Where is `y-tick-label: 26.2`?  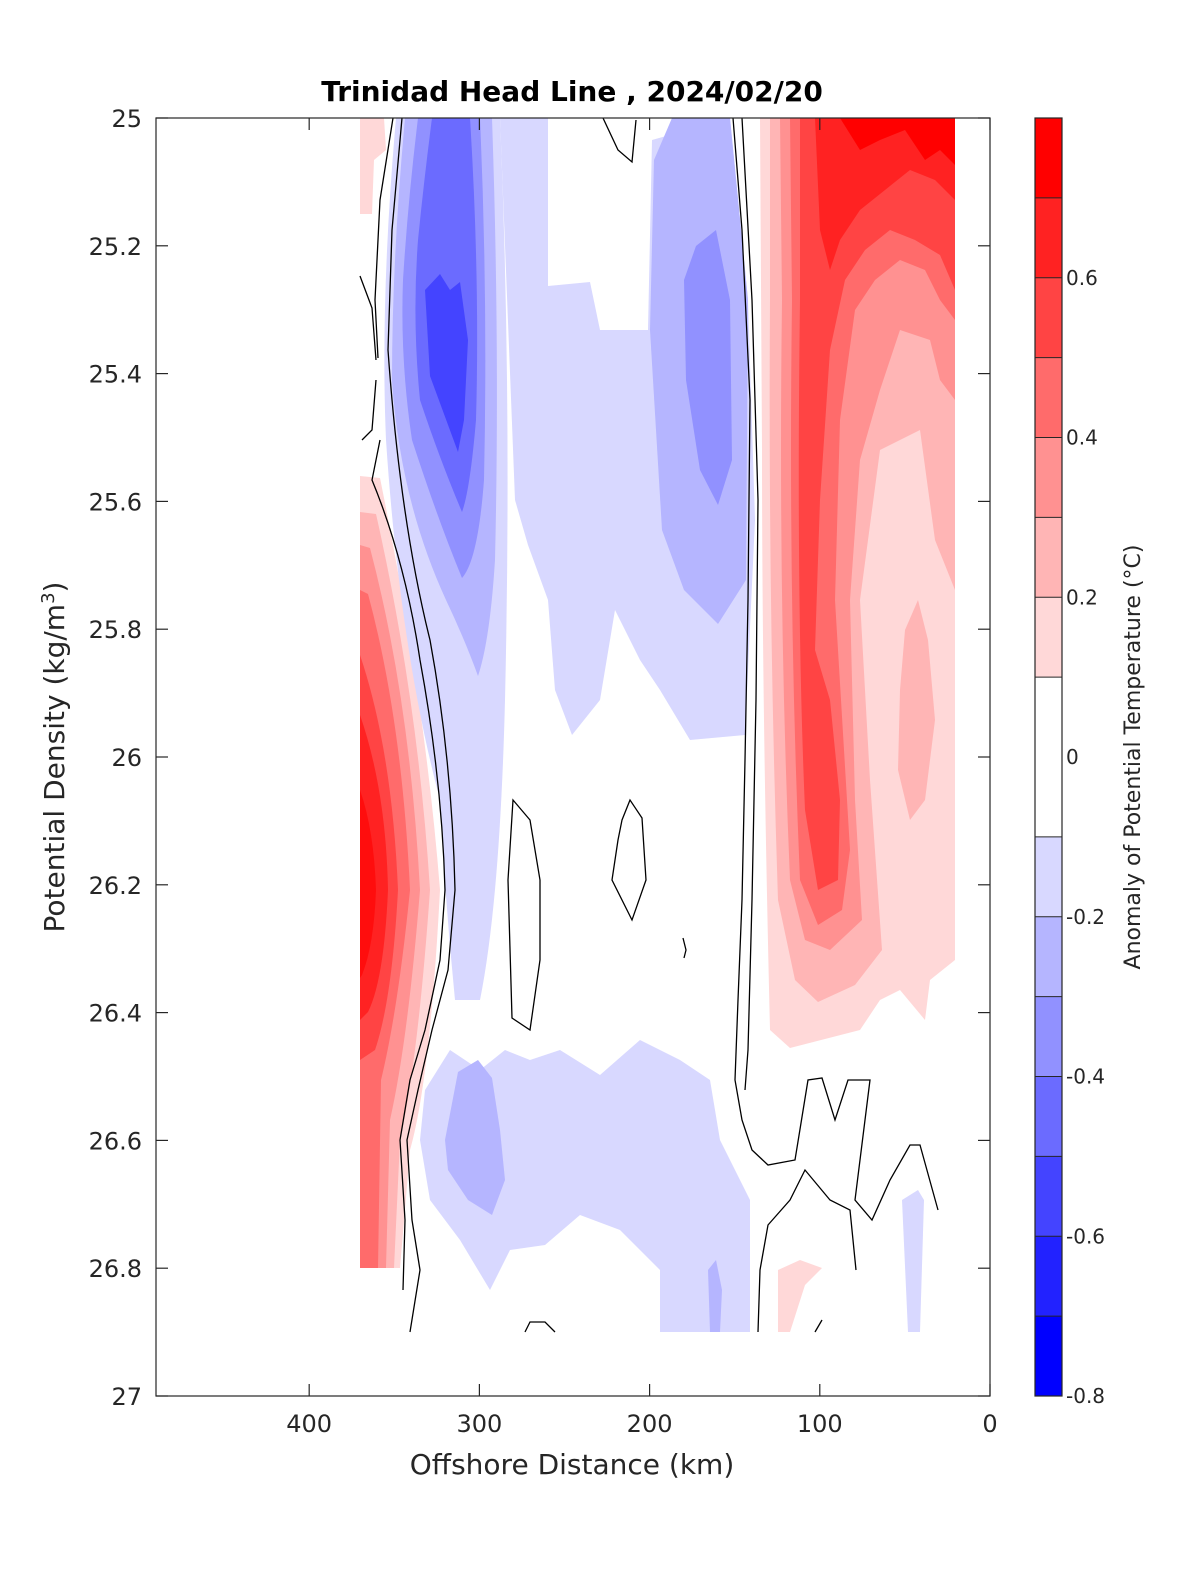
y-tick-label: 26.2 is located at coordinates (115, 886).